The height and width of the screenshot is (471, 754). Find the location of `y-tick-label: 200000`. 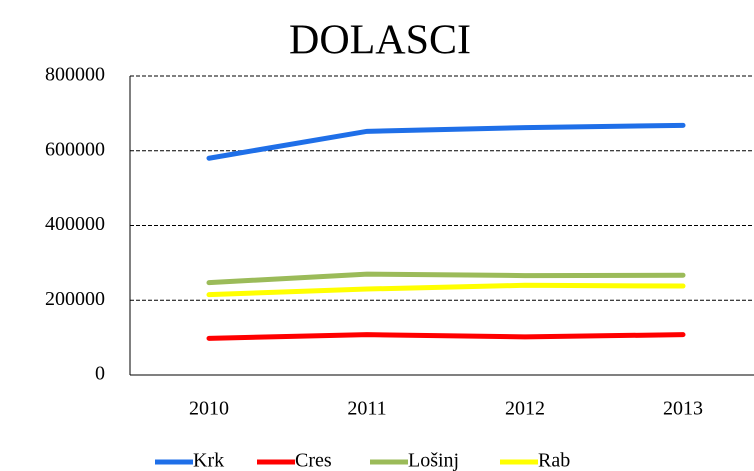

y-tick-label: 200000 is located at coordinates (75, 299).